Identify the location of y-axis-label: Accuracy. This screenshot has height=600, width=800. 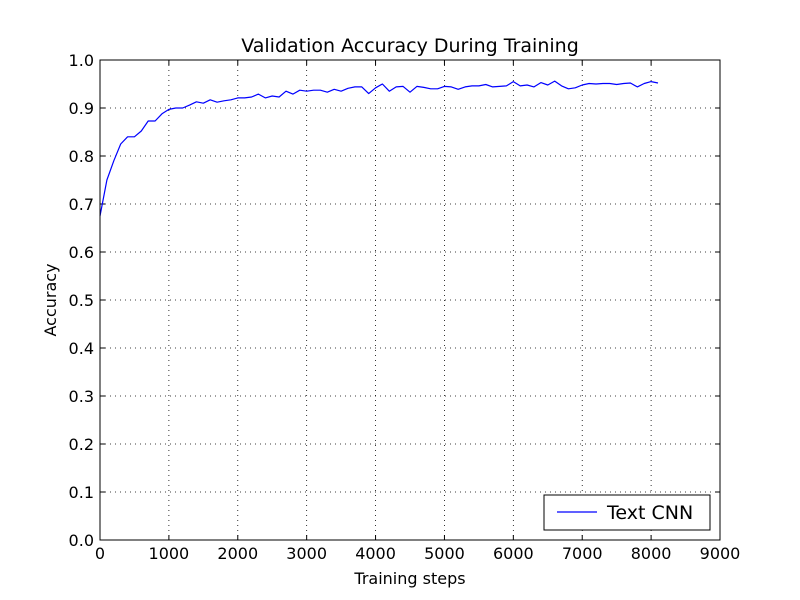
(50, 299).